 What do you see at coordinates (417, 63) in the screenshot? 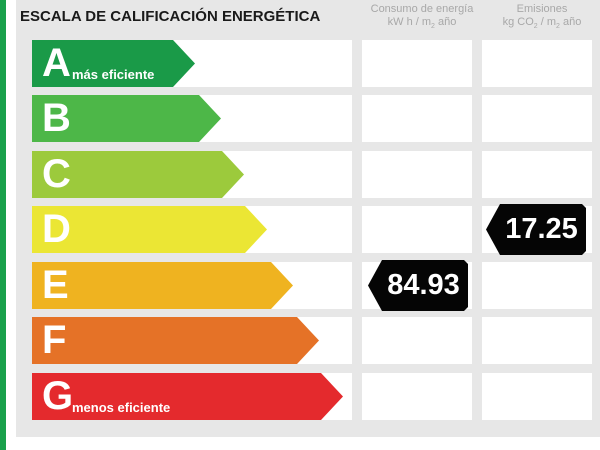
I see `energy-cell-a` at bounding box center [417, 63].